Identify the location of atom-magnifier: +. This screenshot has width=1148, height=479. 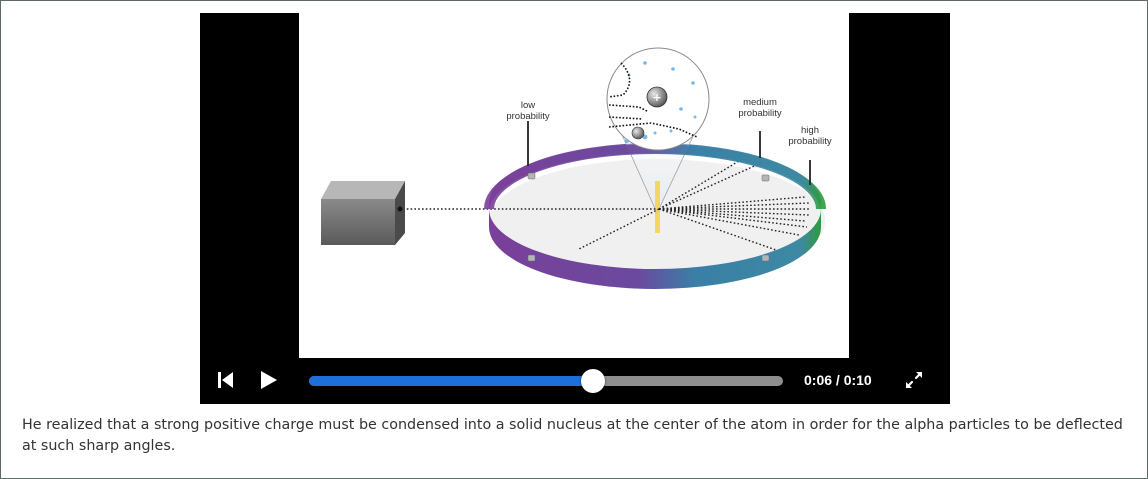
(658, 99).